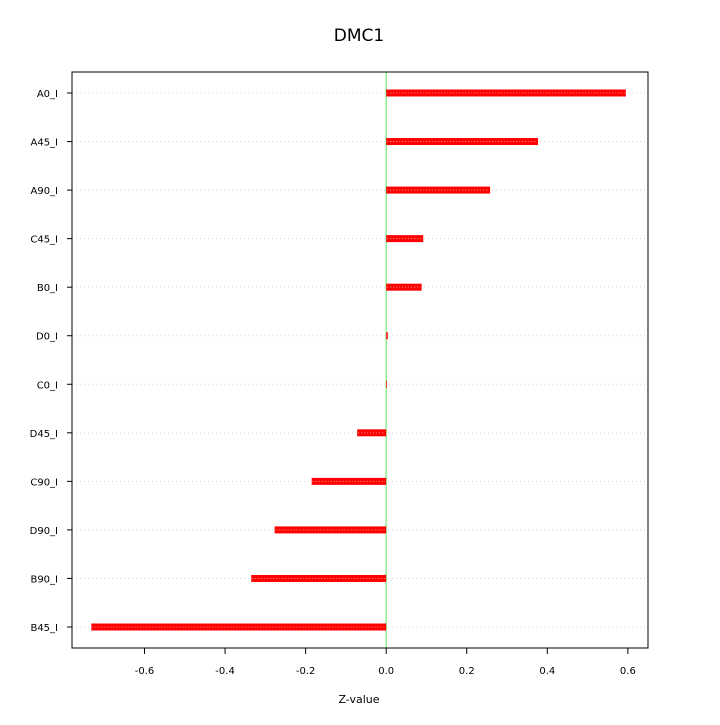 Image resolution: width=720 pixels, height=725 pixels. I want to click on bar-A90_I, so click(438, 190).